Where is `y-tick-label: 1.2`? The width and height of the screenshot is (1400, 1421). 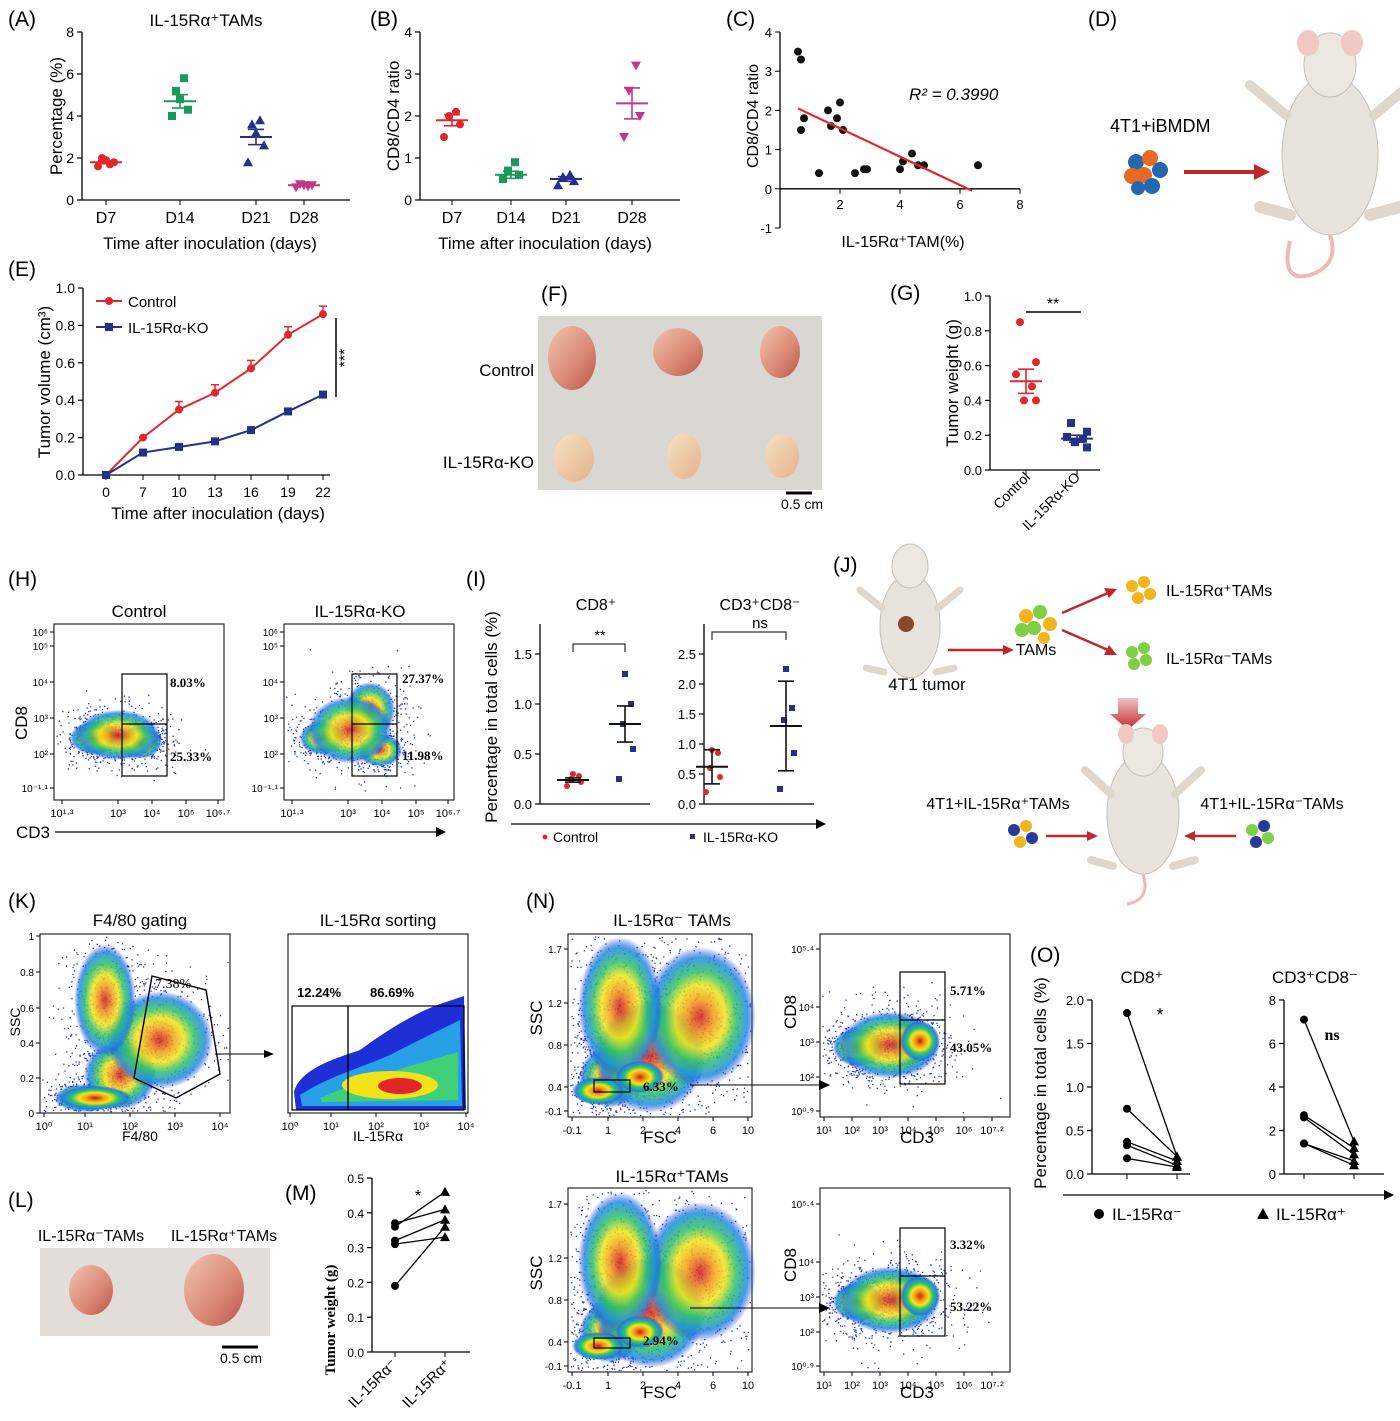 y-tick-label: 1.2 is located at coordinates (555, 1004).